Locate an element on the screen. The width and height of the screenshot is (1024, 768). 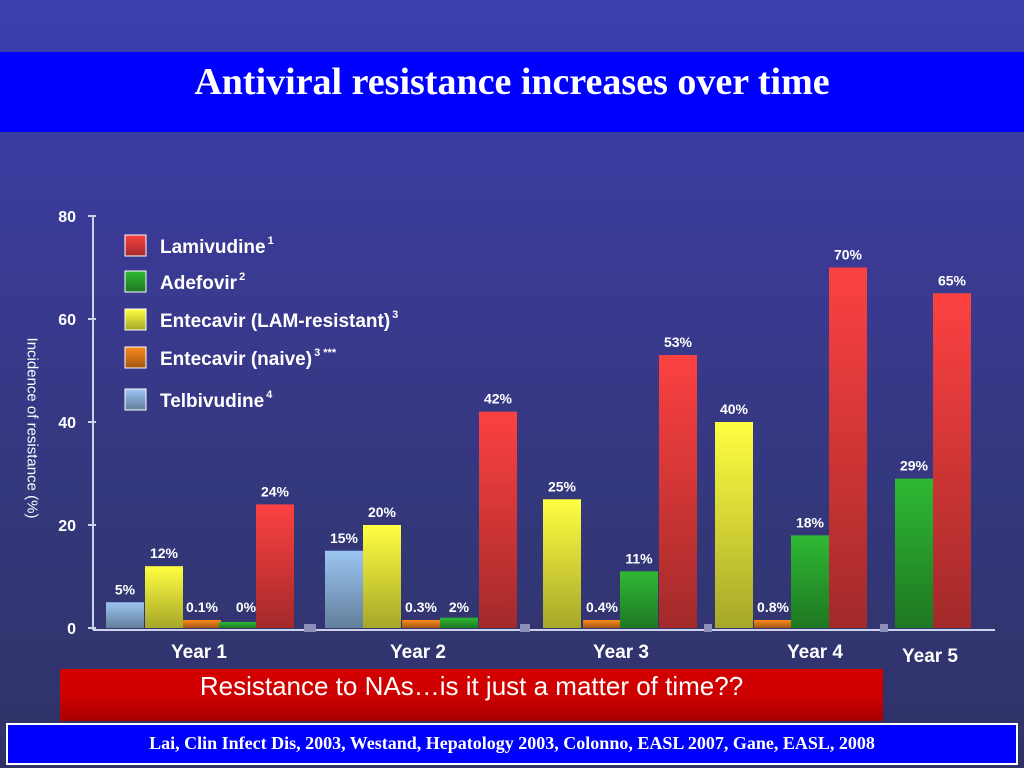
data-label: 11% is located at coordinates (639, 558).